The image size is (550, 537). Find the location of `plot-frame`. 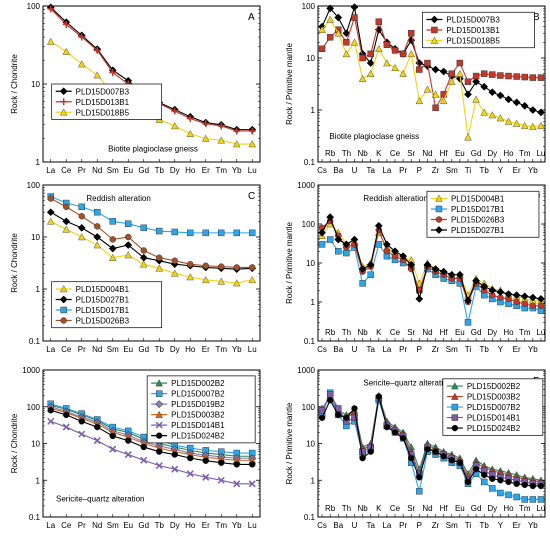

plot-frame is located at coordinates (151, 263).